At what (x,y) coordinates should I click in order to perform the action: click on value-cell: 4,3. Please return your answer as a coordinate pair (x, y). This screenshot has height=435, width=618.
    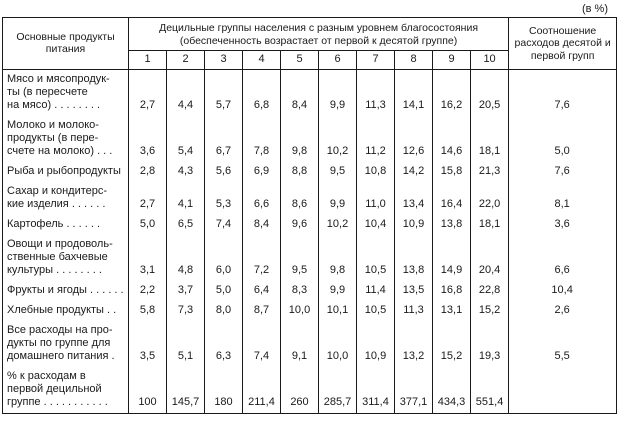
    Looking at the image, I should click on (185, 171).